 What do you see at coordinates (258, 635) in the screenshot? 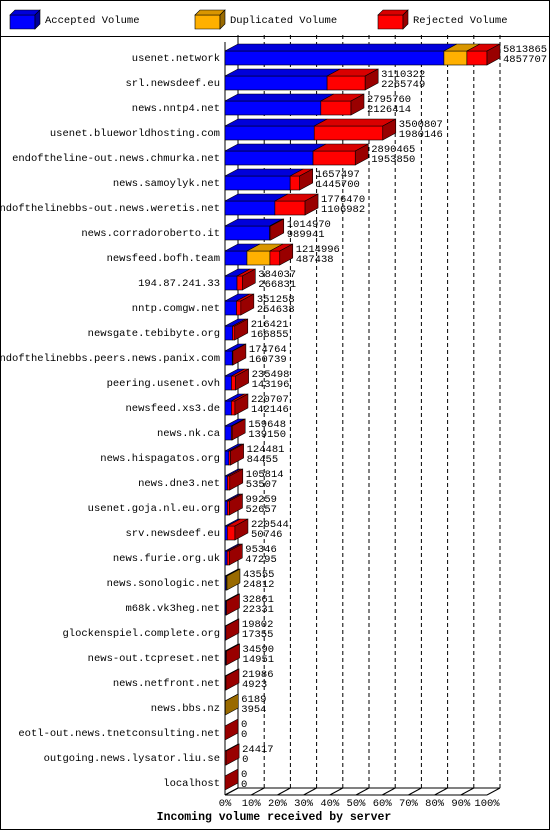
I see `accepted-label: 17355` at bounding box center [258, 635].